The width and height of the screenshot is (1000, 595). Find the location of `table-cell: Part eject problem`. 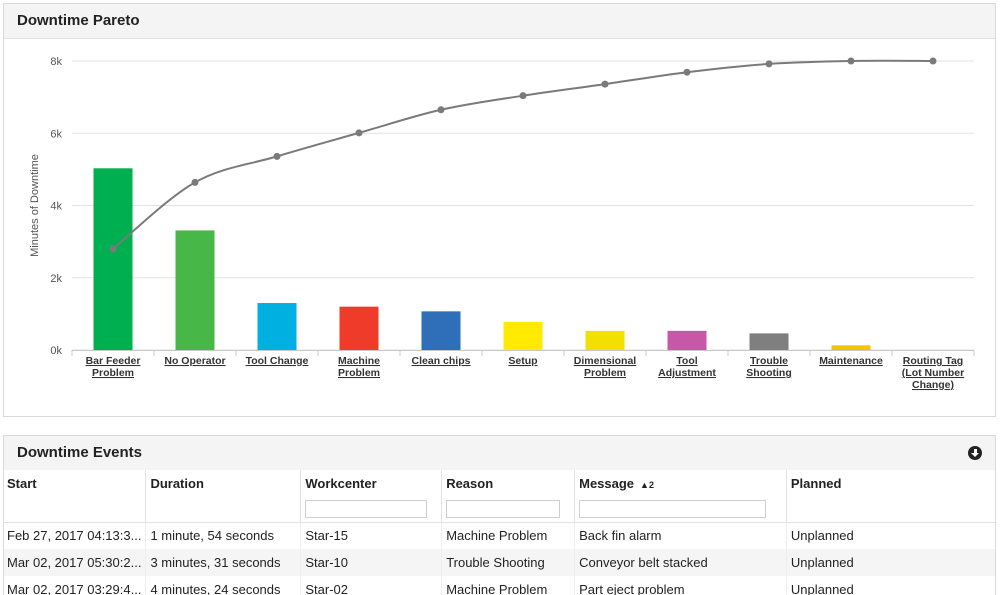

table-cell: Part eject problem is located at coordinates (680, 585).